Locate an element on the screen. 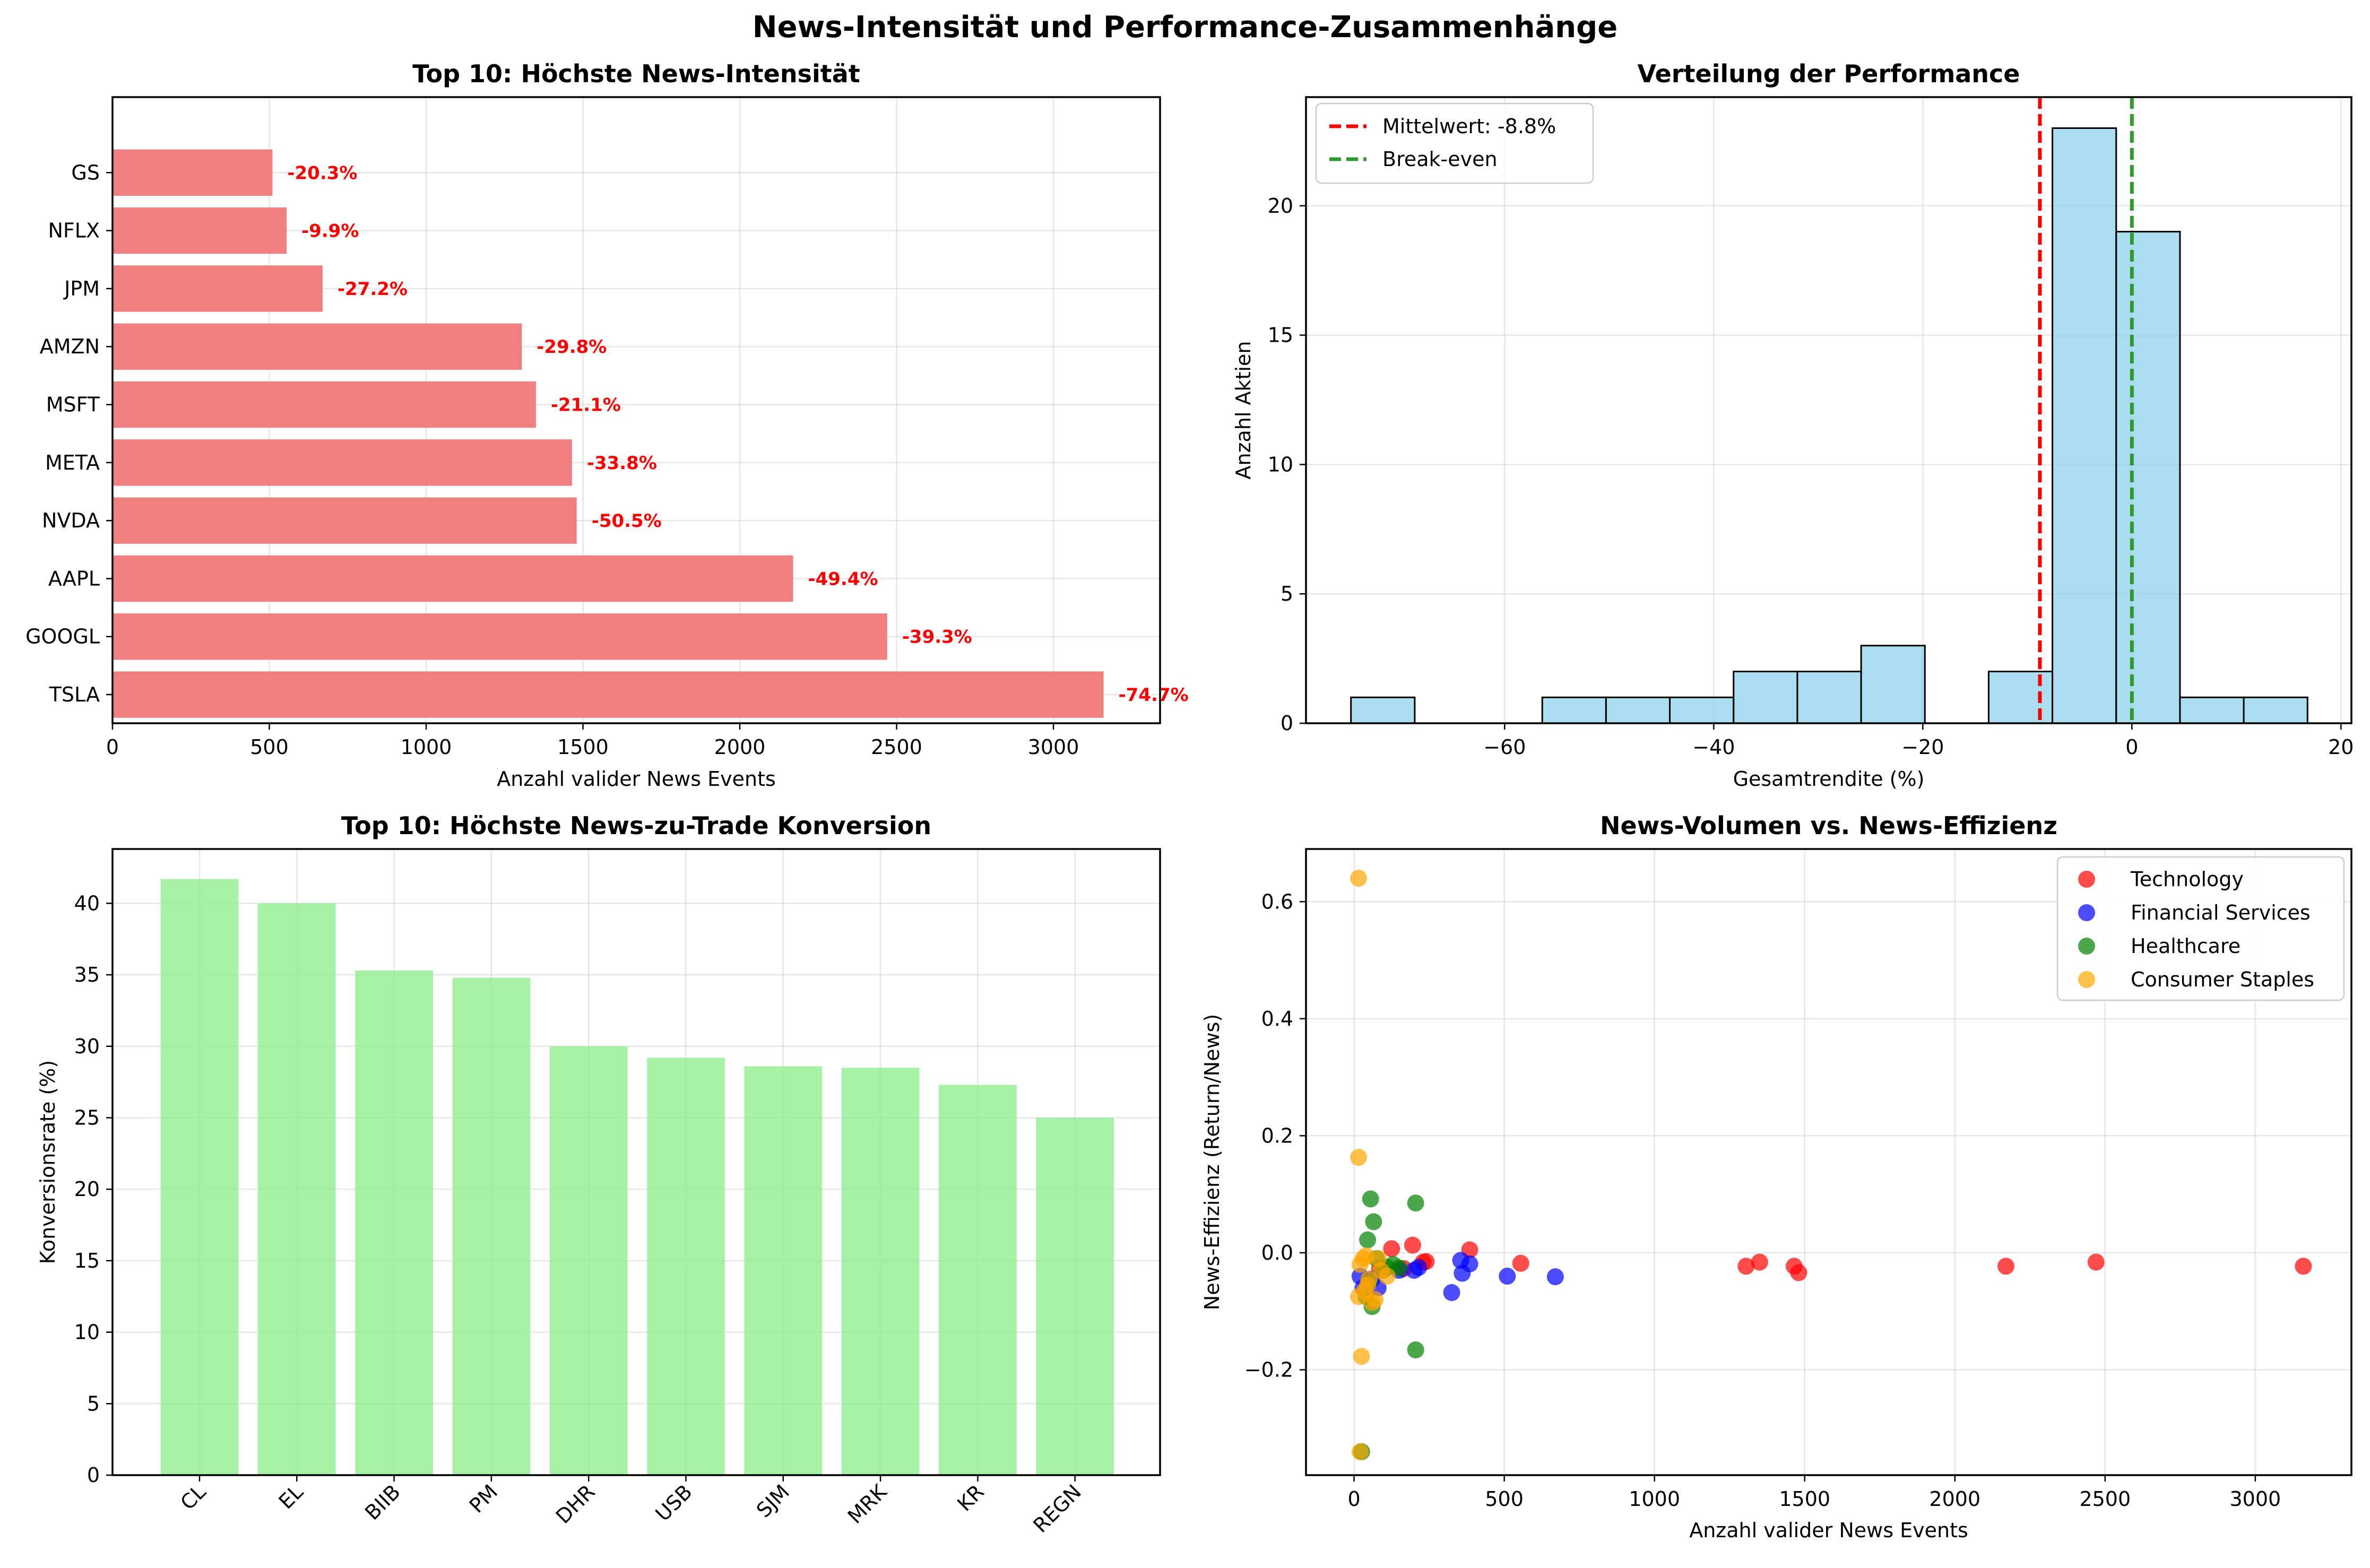 The image size is (2370, 1568). bar-gs is located at coordinates (193, 172).